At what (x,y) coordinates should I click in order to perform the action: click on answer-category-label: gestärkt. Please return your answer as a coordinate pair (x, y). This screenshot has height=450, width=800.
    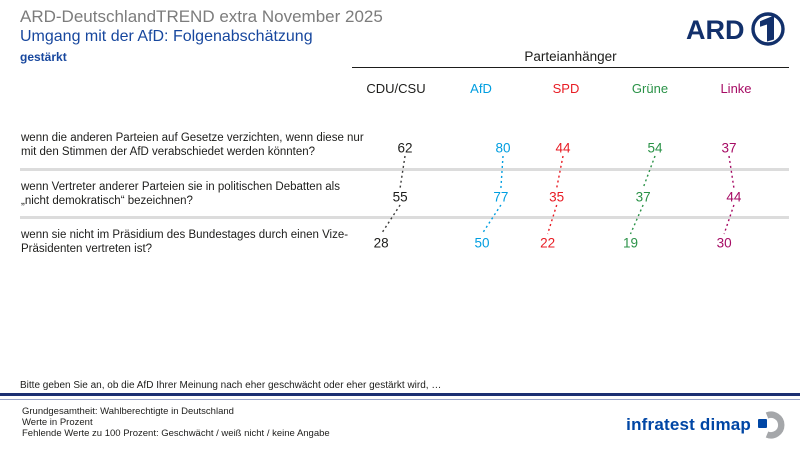
    Looking at the image, I should click on (43, 57).